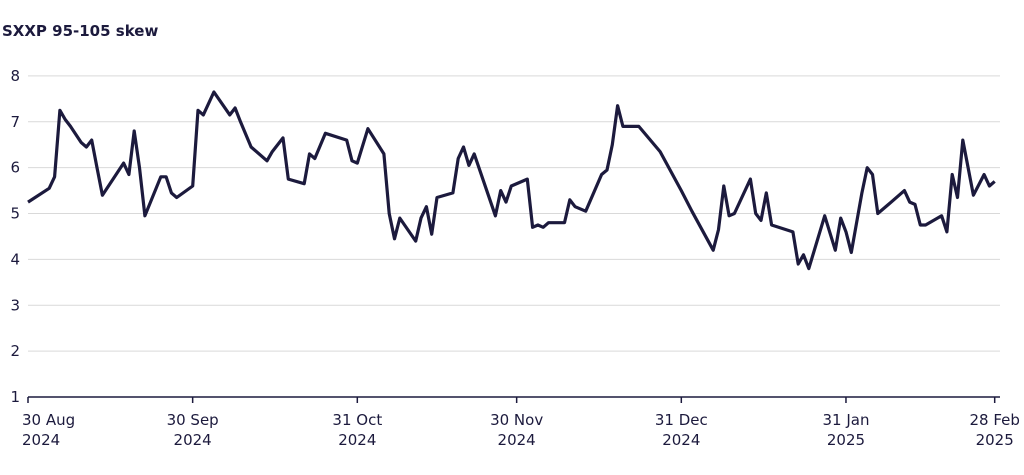  What do you see at coordinates (48, 420) in the screenshot?
I see `x-tick-label: 30 Aug` at bounding box center [48, 420].